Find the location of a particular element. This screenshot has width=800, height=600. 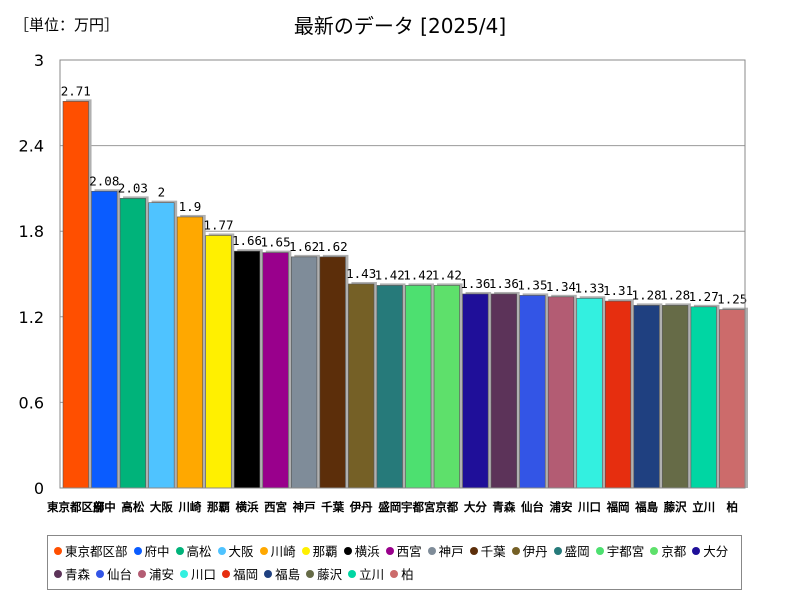

legend-item: 仙台 is located at coordinates (114, 573).